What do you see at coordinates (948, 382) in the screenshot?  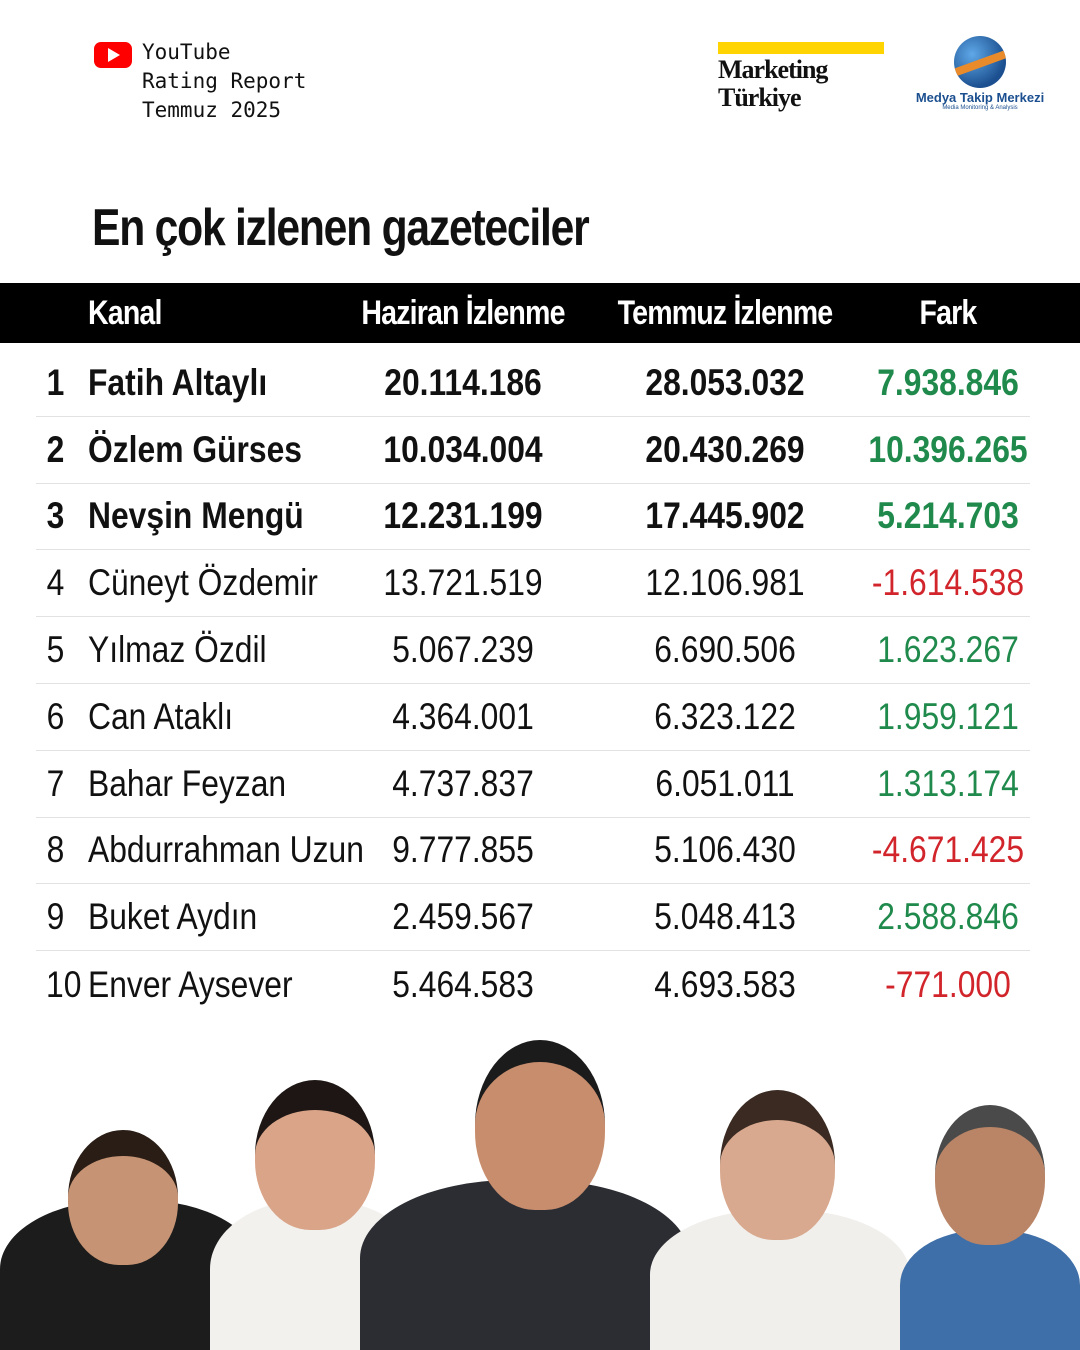 I see `fark-cell: 7.938.846` at bounding box center [948, 382].